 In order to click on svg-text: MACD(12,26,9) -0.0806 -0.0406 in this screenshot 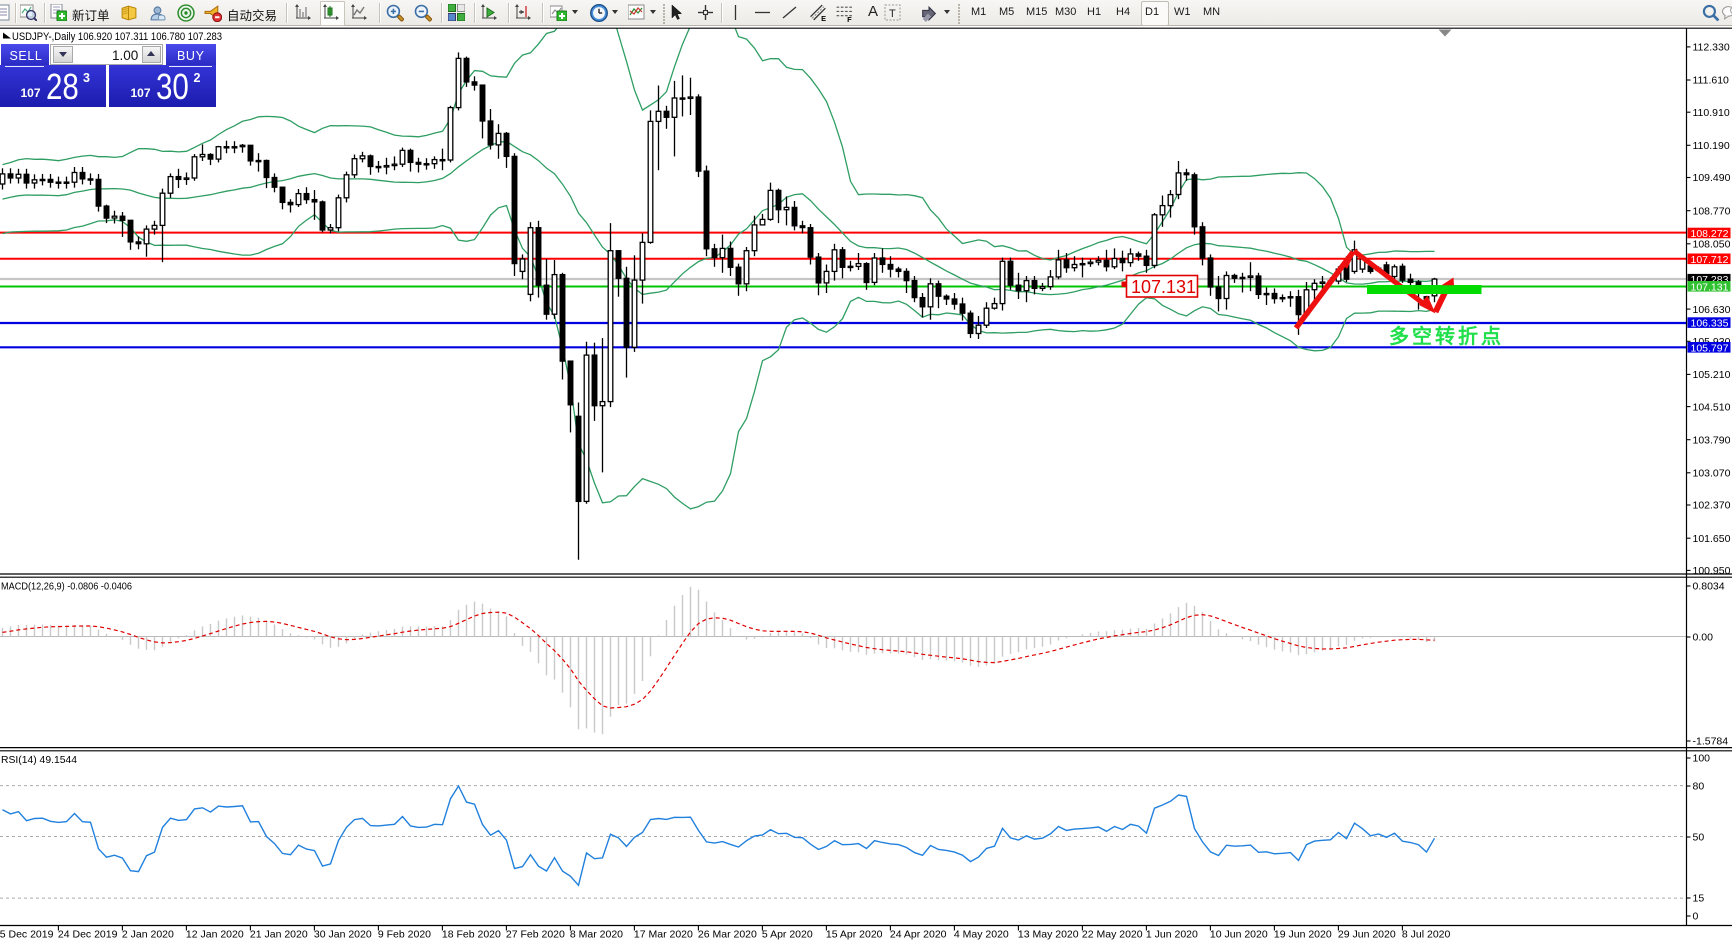, I will do `click(66, 587)`.